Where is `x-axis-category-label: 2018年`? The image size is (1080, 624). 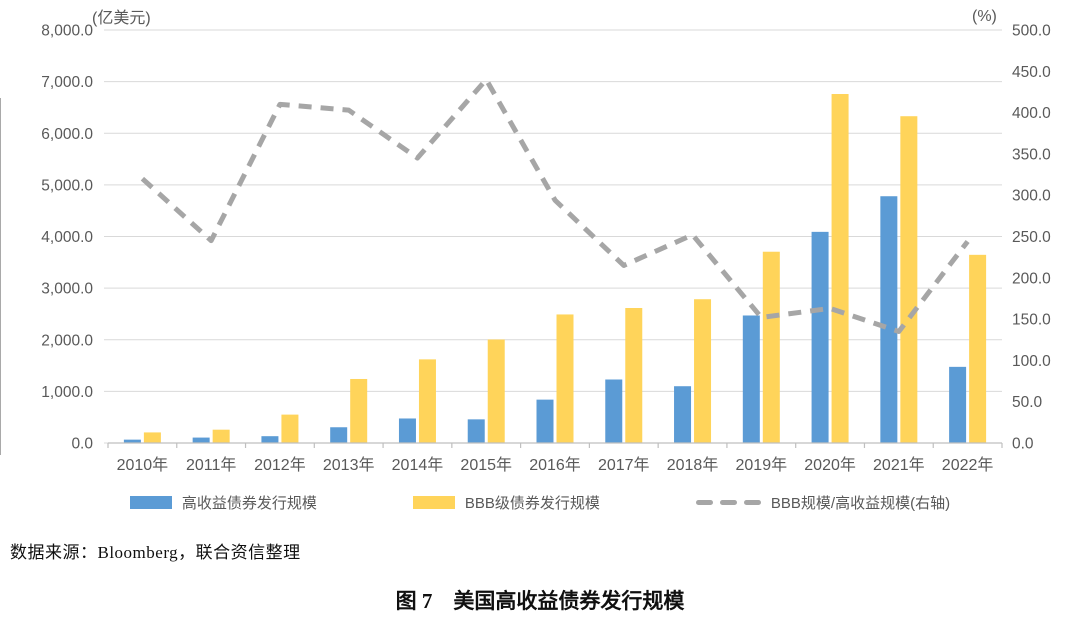 x-axis-category-label: 2018年 is located at coordinates (693, 465).